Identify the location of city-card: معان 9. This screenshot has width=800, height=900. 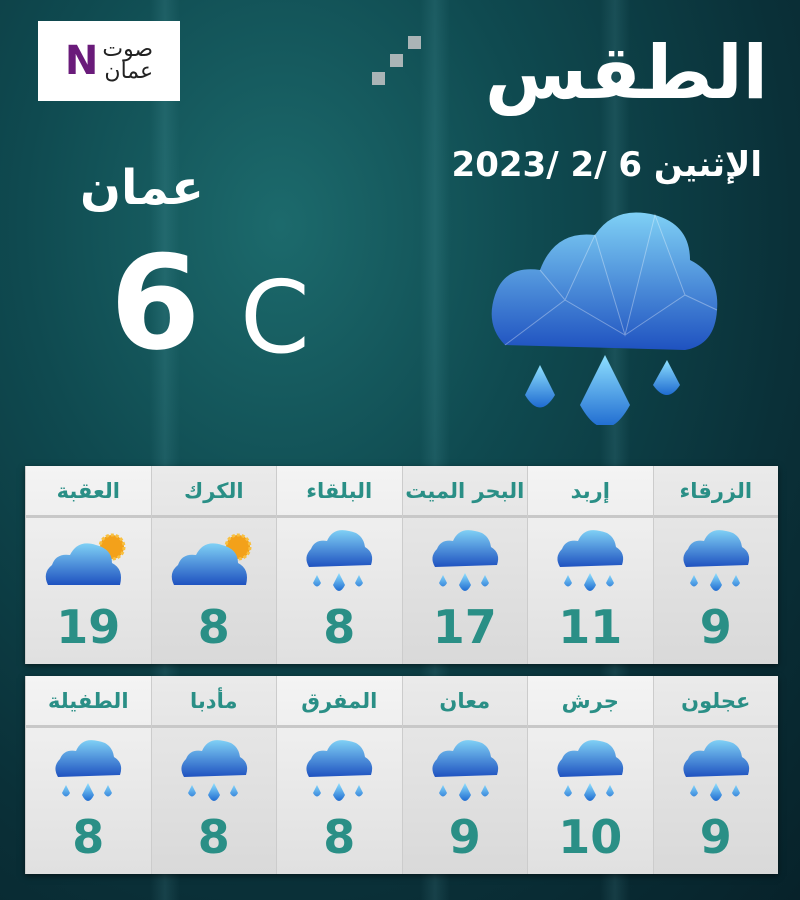
(464, 775).